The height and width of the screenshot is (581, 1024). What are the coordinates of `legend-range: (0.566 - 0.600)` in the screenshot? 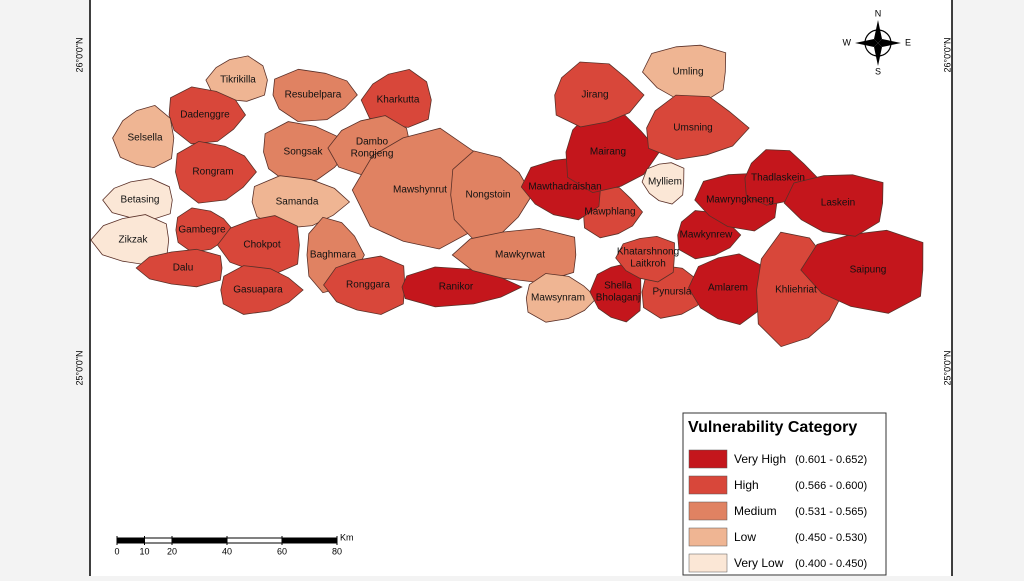 It's located at (831, 486).